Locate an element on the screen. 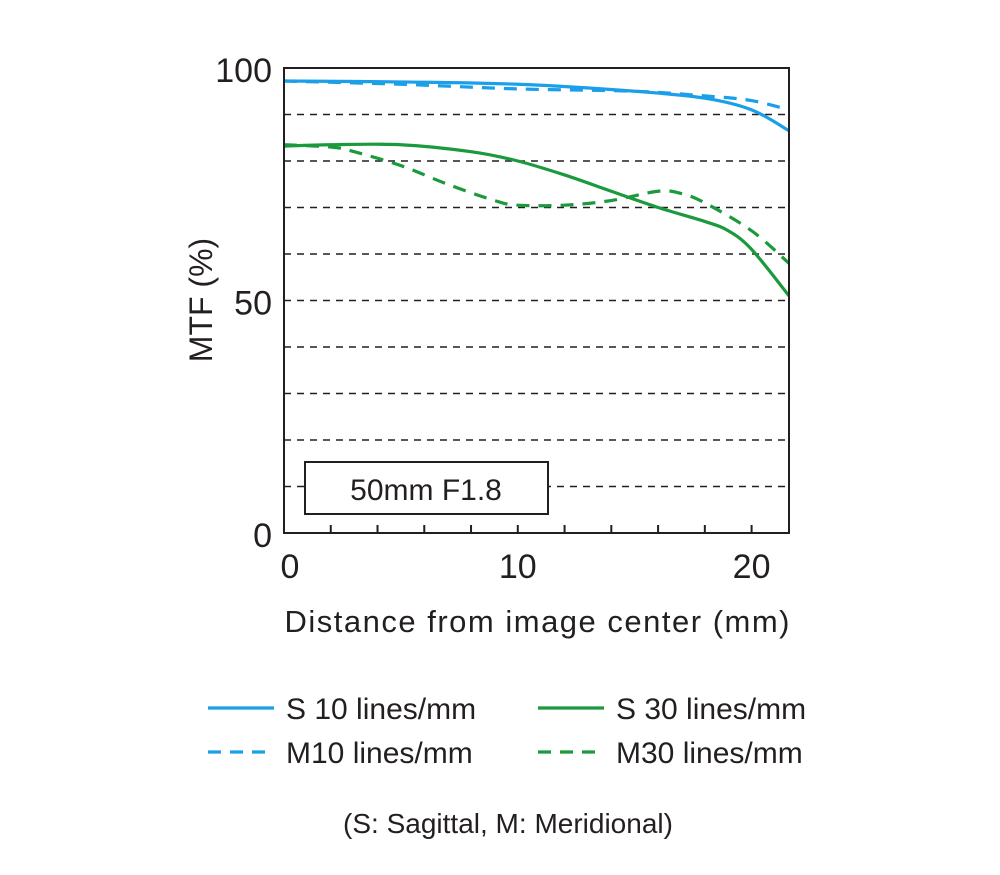 The image size is (1000, 875). y-tick-label: 100 is located at coordinates (243, 71).